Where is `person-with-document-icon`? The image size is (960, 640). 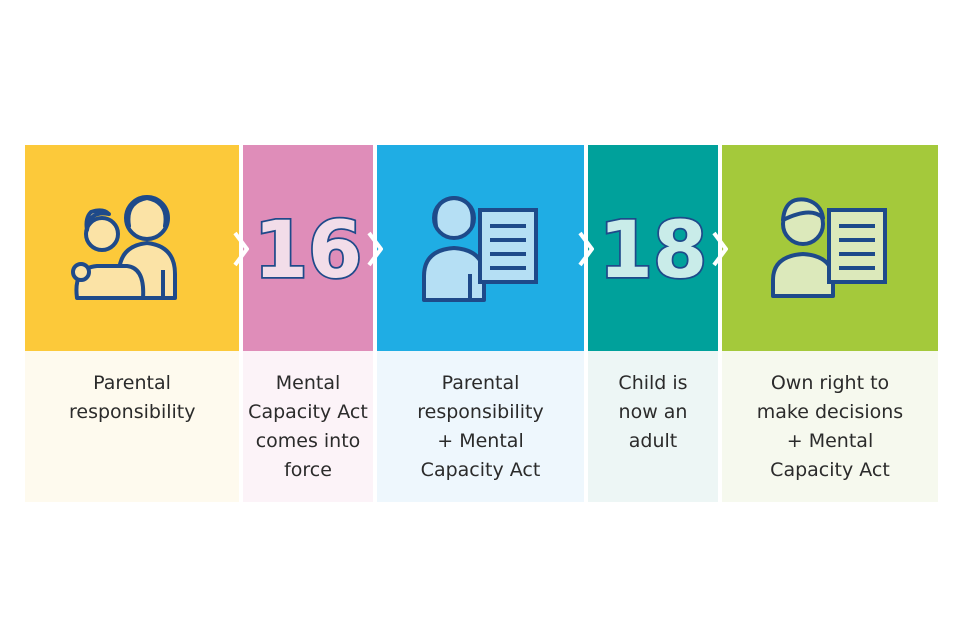 person-with-document-icon is located at coordinates (479, 248).